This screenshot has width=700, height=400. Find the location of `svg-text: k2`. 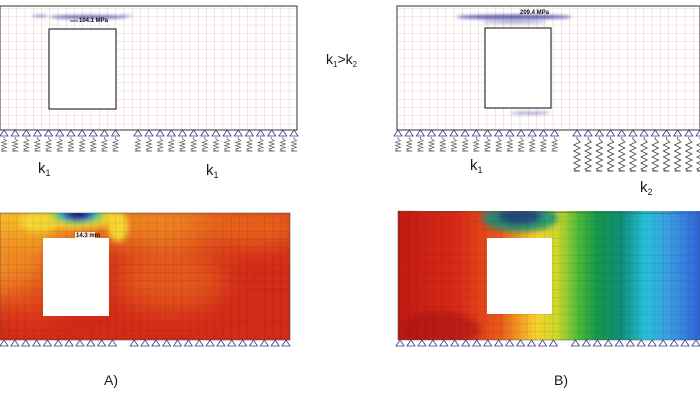

svg-text: k2 is located at coordinates (646, 188).